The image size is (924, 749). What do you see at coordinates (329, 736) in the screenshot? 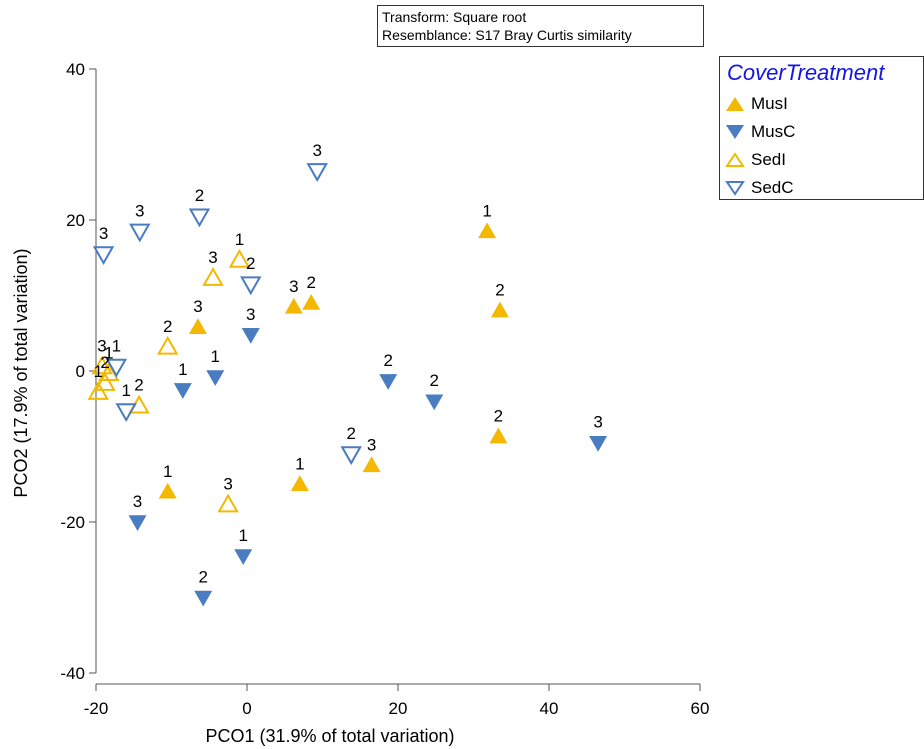
I see `x-axis-title: PCO1 (31.9% of total variation)` at bounding box center [329, 736].